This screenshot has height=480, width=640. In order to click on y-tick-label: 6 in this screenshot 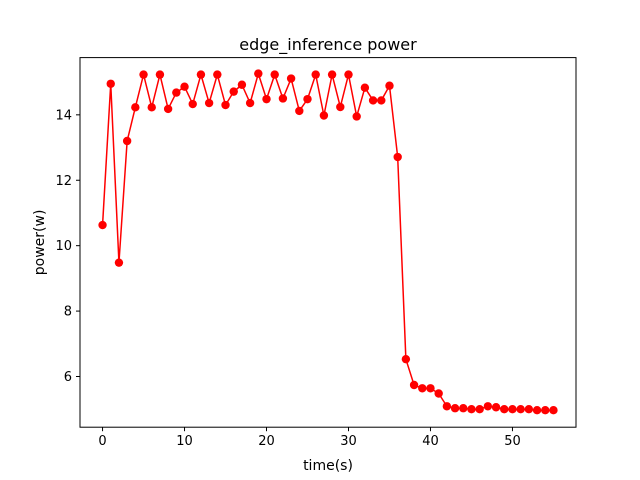, I will do `click(68, 377)`.